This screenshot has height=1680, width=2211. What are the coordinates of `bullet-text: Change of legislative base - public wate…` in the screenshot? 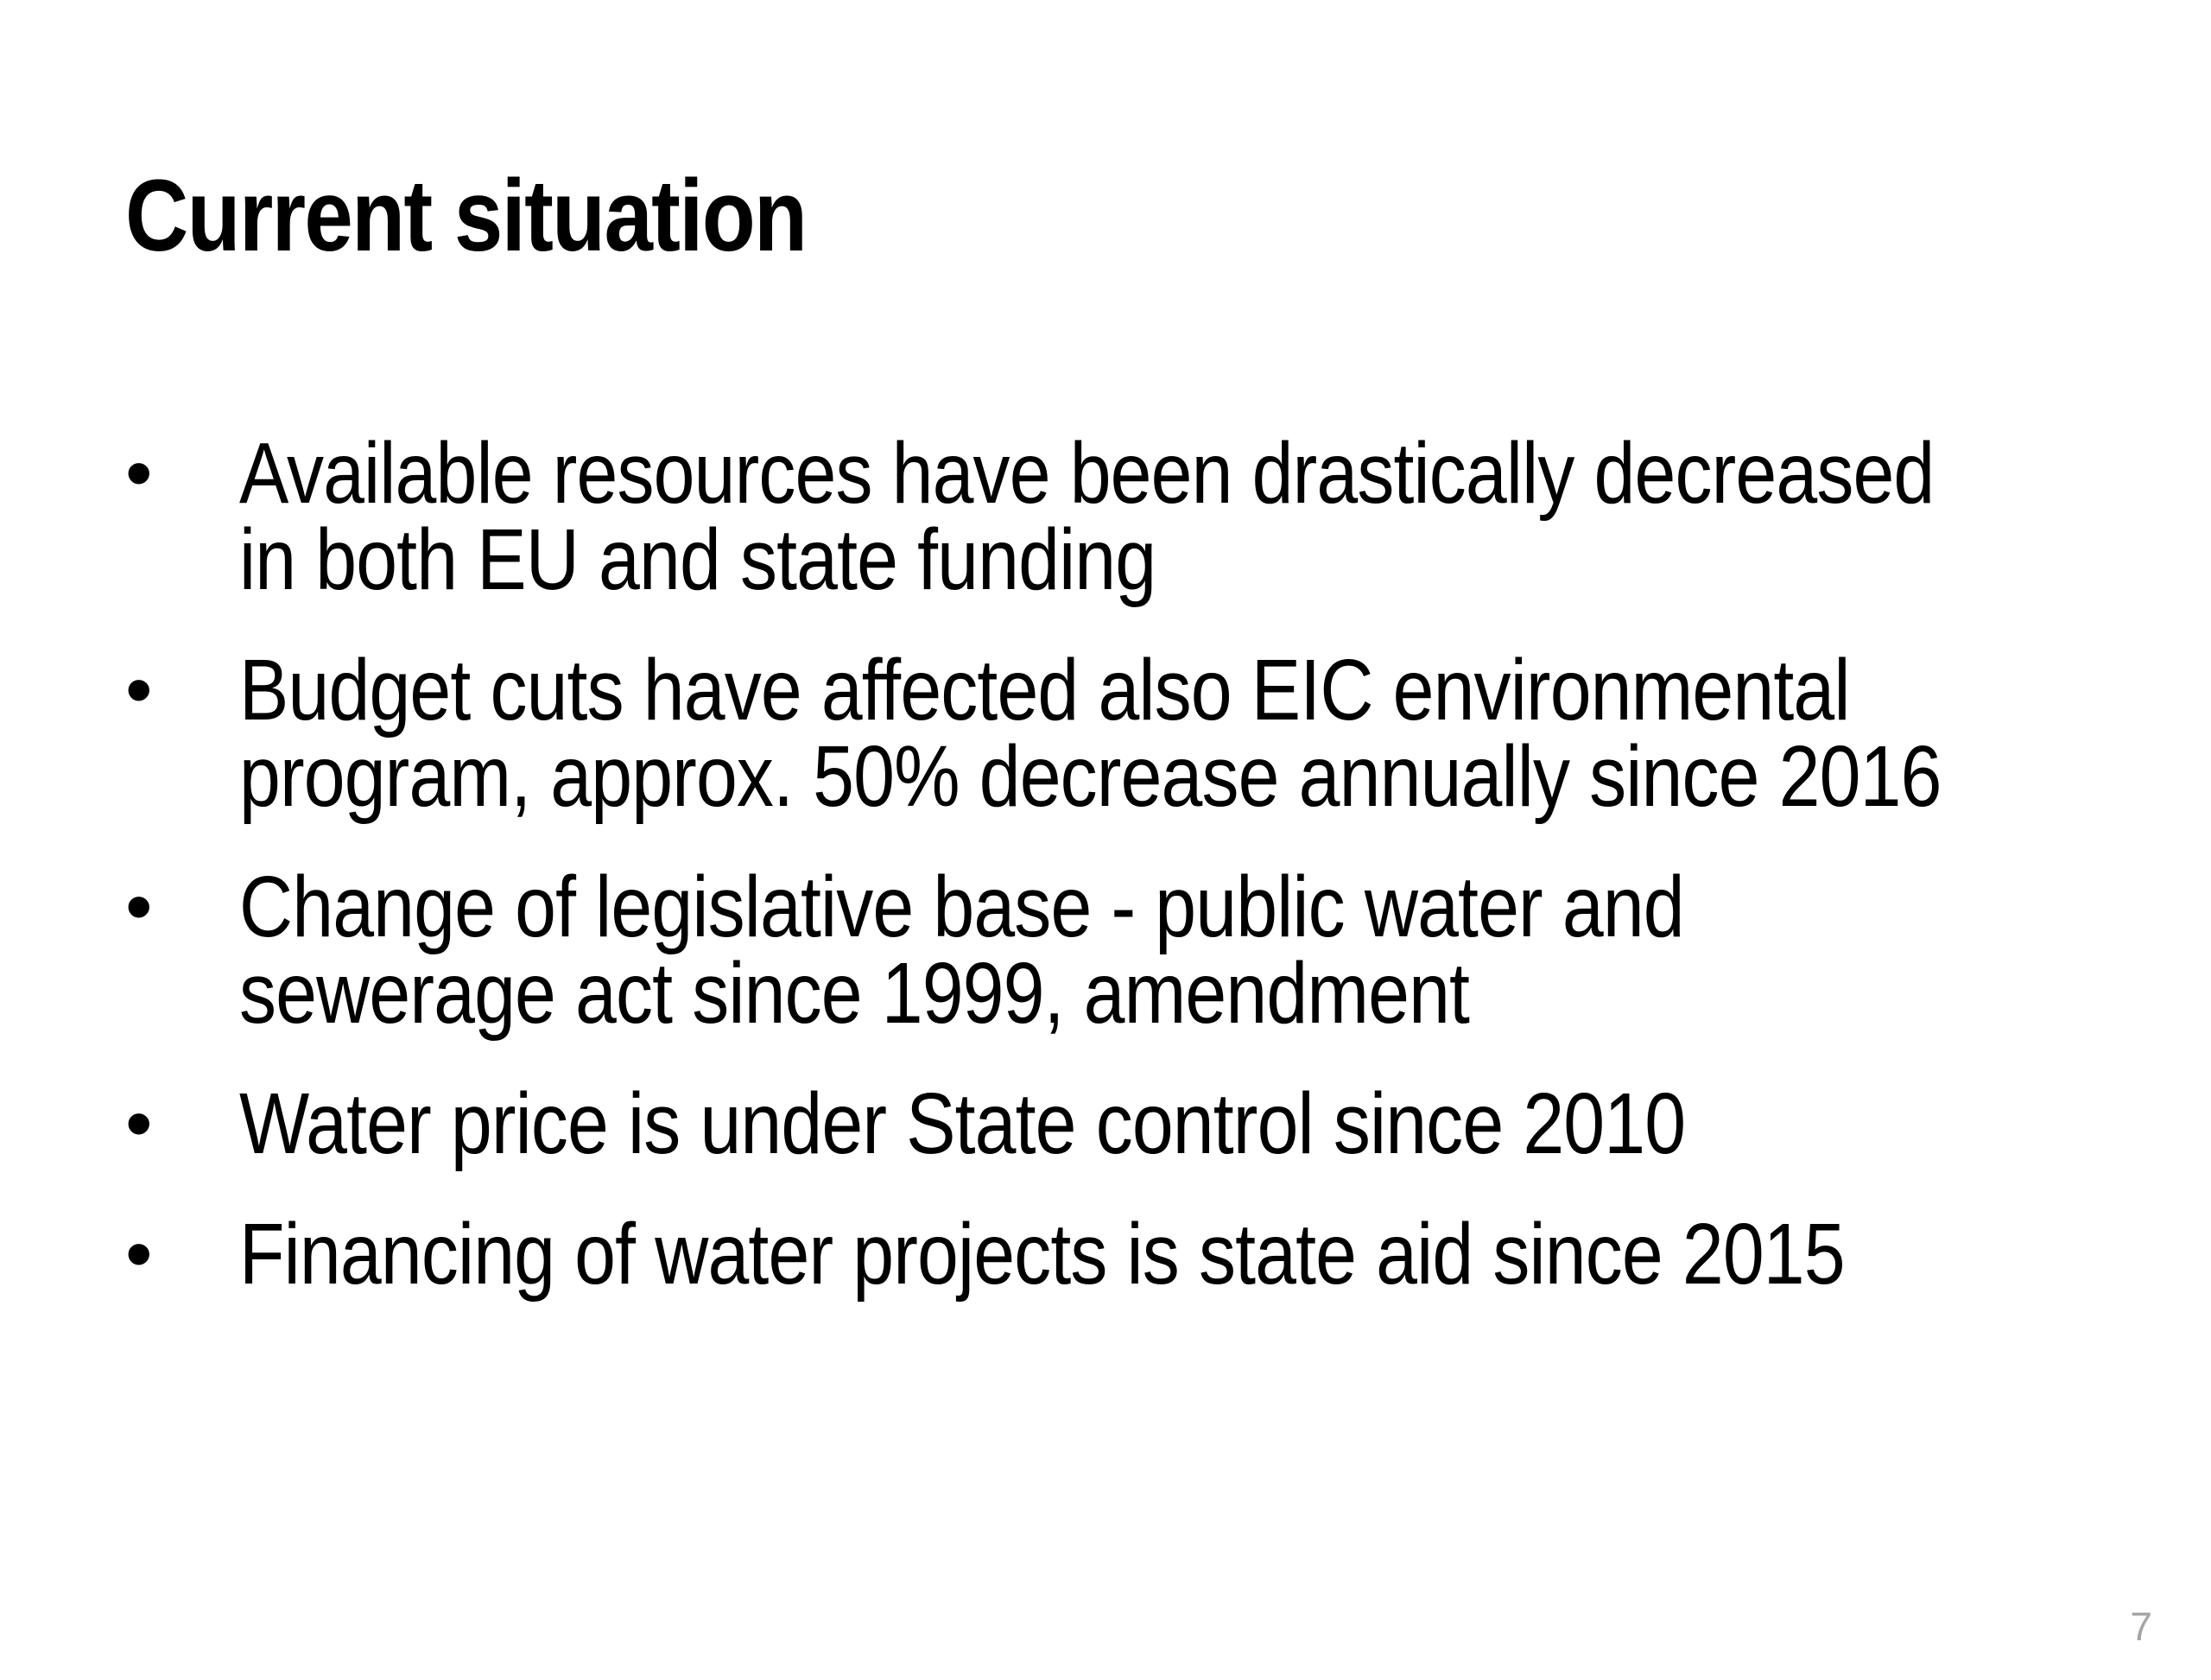 It's located at (1175, 951).